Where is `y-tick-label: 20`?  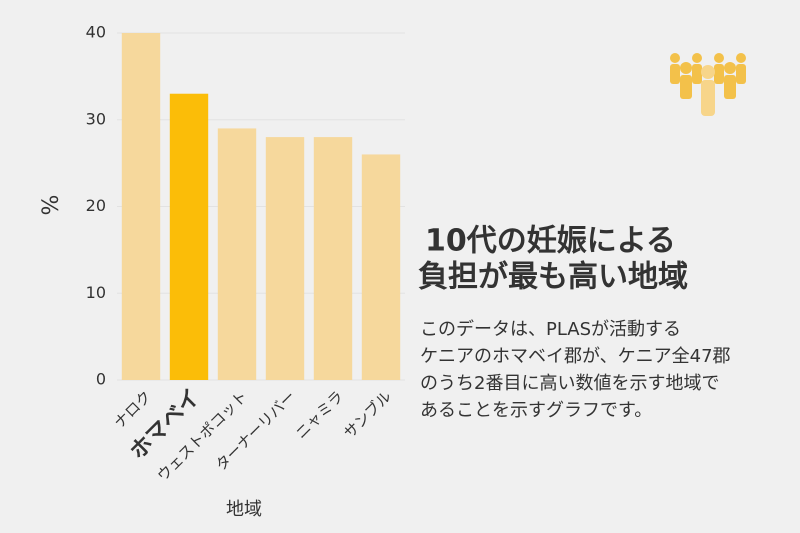 y-tick-label: 20 is located at coordinates (96, 205).